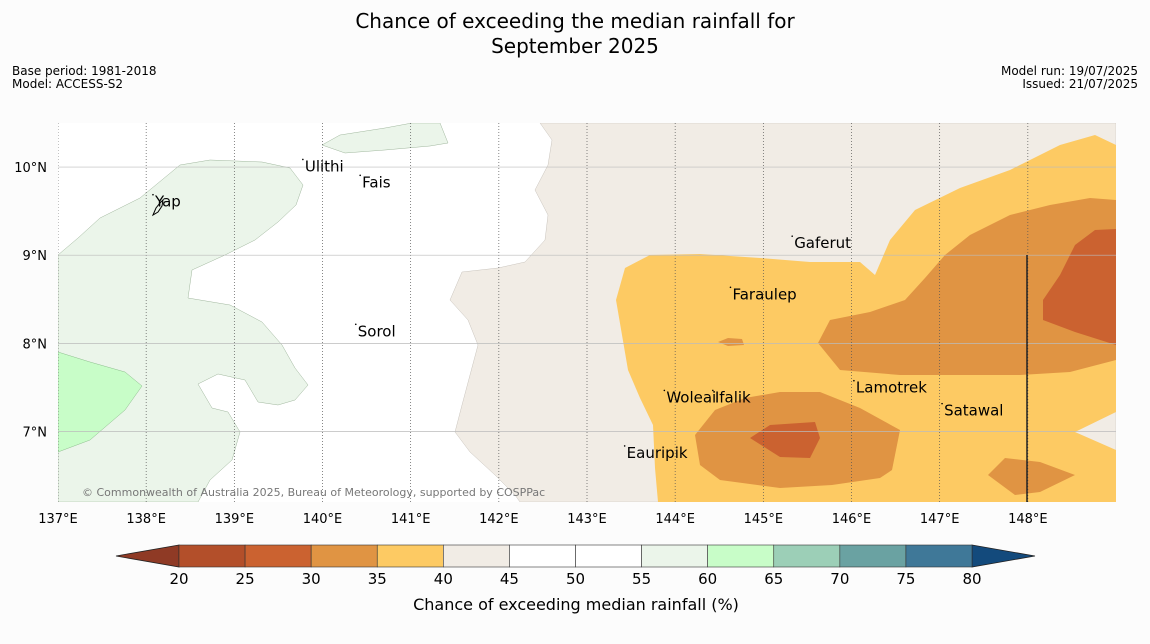 The image size is (1150, 644). Describe the element at coordinates (967, 286) in the screenshot. I see `region-30-35-main` at that location.